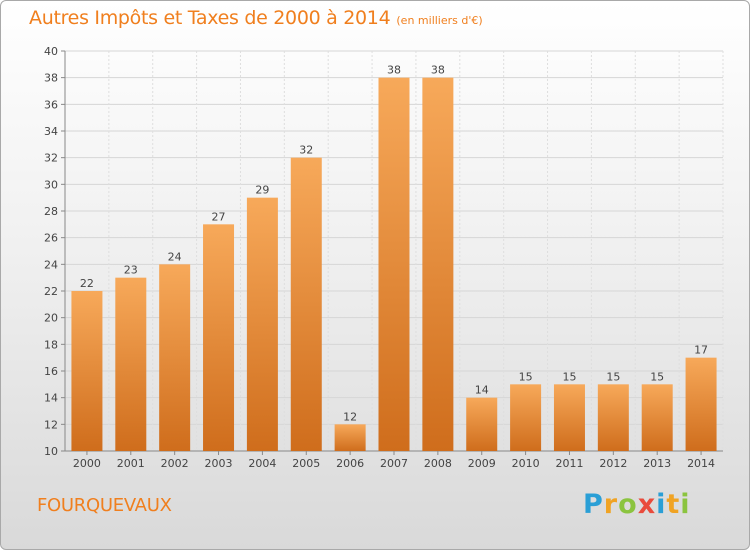  What do you see at coordinates (51, 211) in the screenshot?
I see `y-tick-label: 28` at bounding box center [51, 211].